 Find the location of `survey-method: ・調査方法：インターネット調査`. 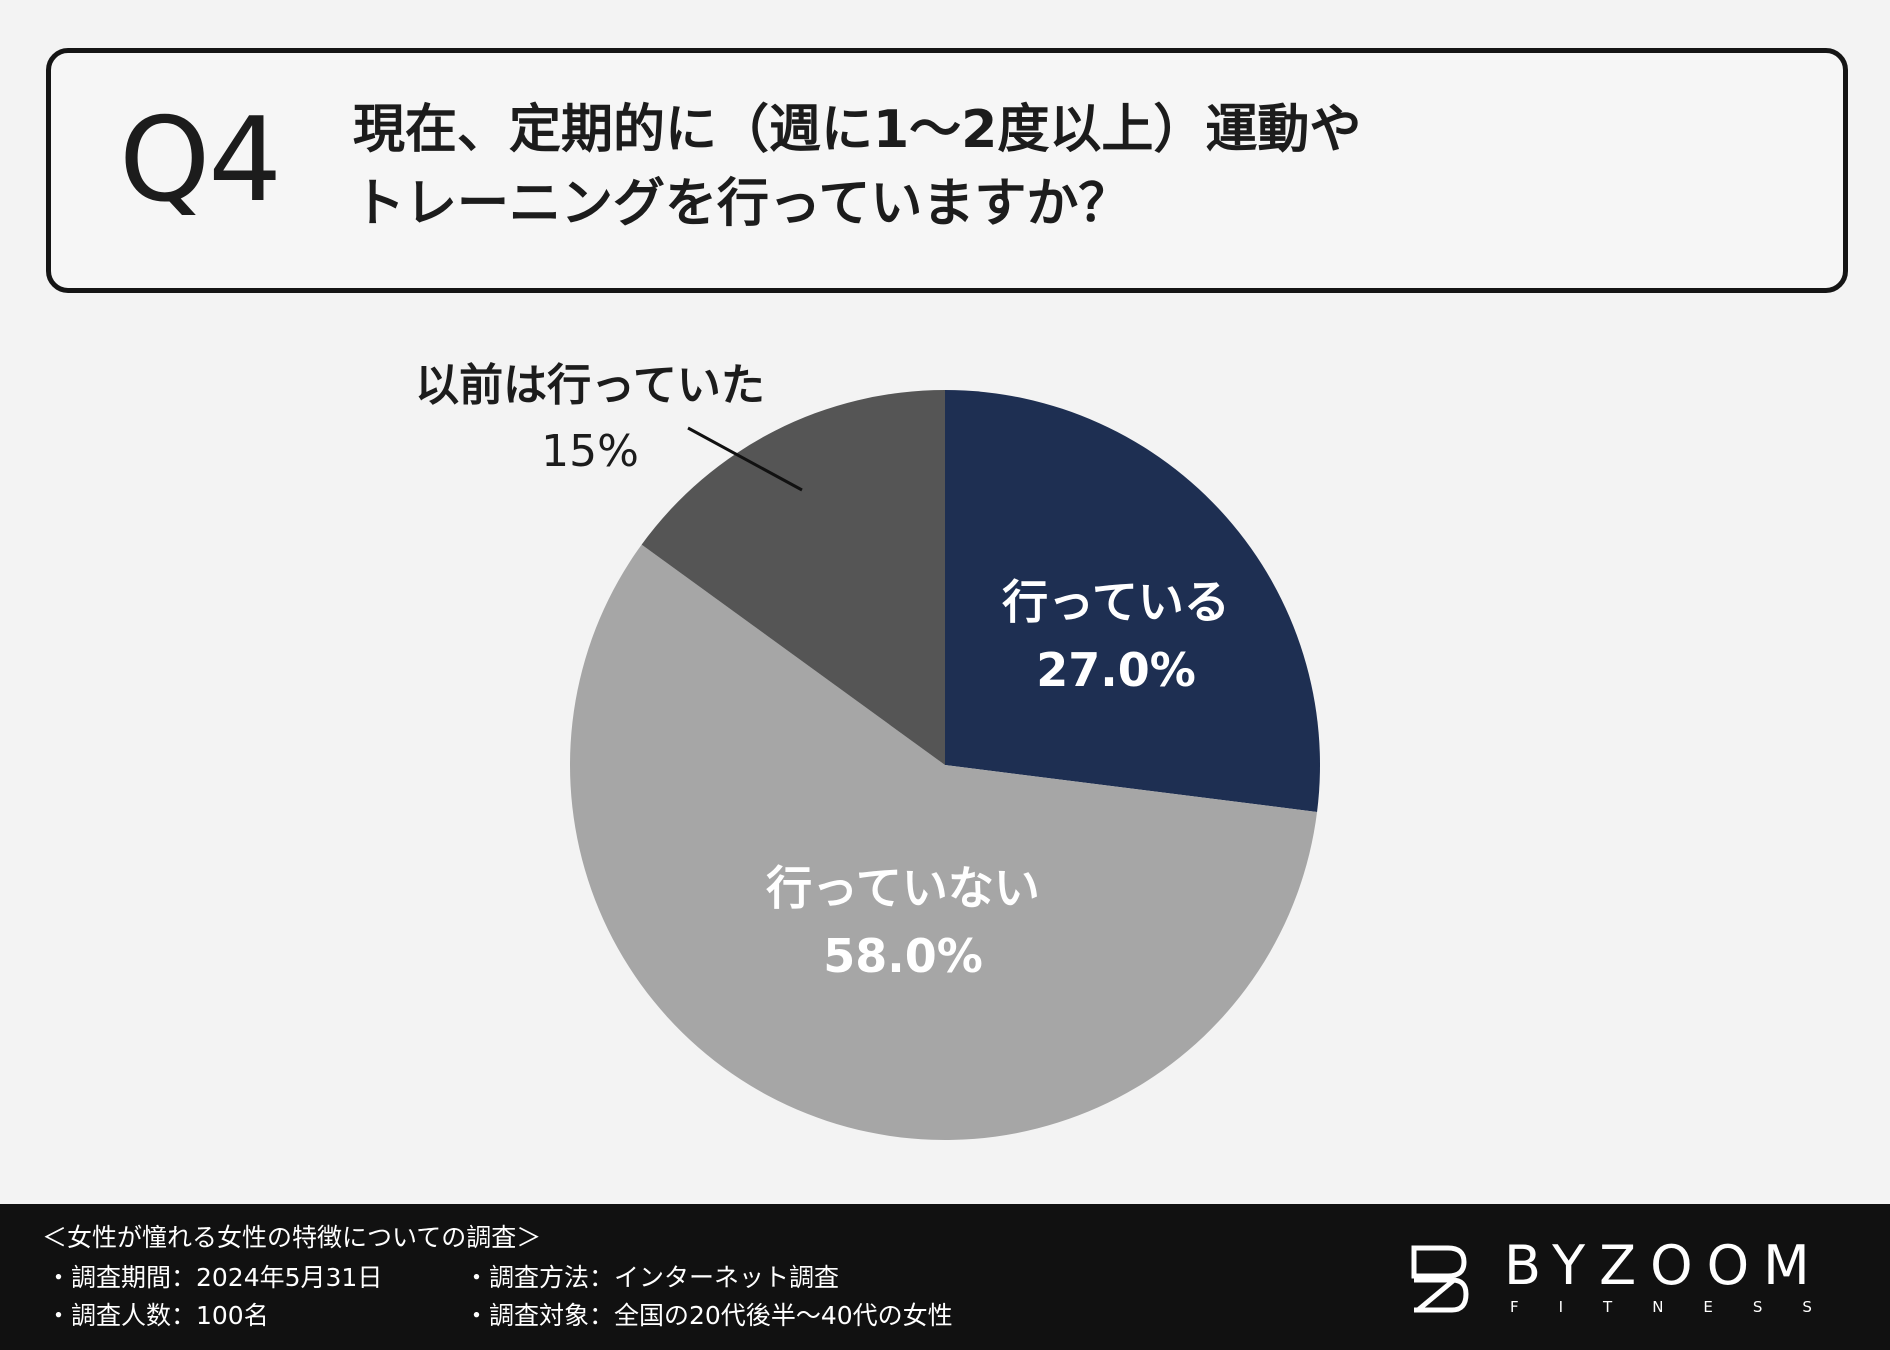

survey-method: ・調査方法：インターネット調査 is located at coordinates (652, 1277).